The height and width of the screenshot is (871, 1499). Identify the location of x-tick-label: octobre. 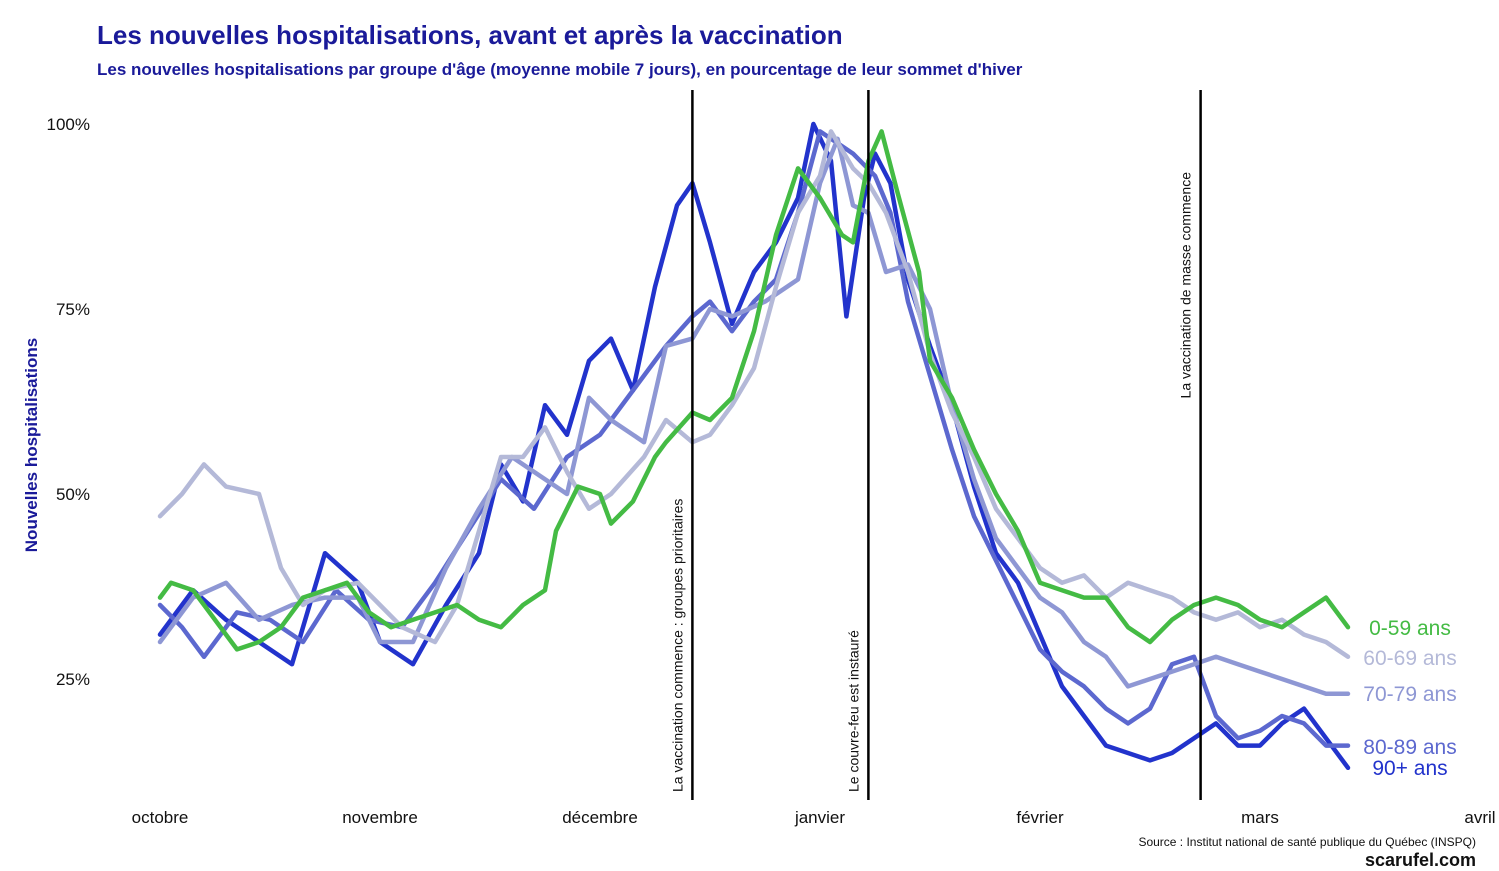
(160, 817).